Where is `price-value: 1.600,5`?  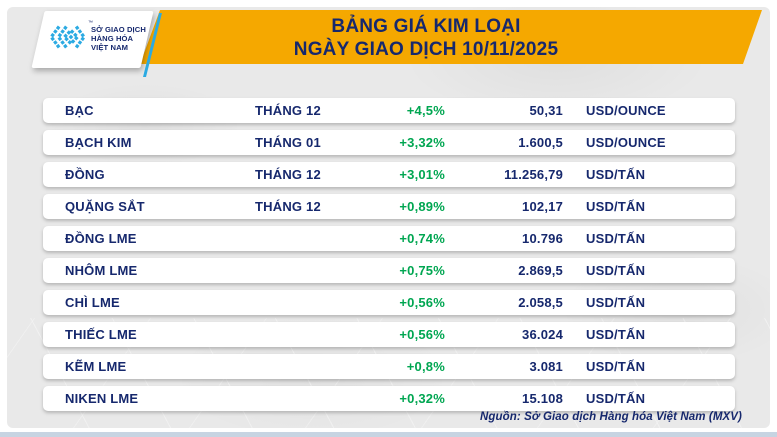 price-value: 1.600,5 is located at coordinates (540, 142).